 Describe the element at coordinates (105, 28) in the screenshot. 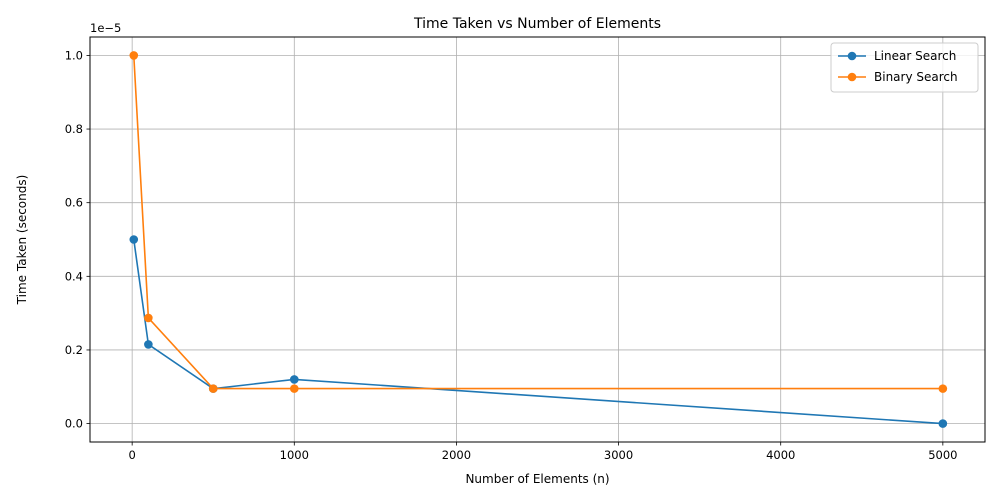

I see `y-axis-scale-label: 1e−5` at that location.